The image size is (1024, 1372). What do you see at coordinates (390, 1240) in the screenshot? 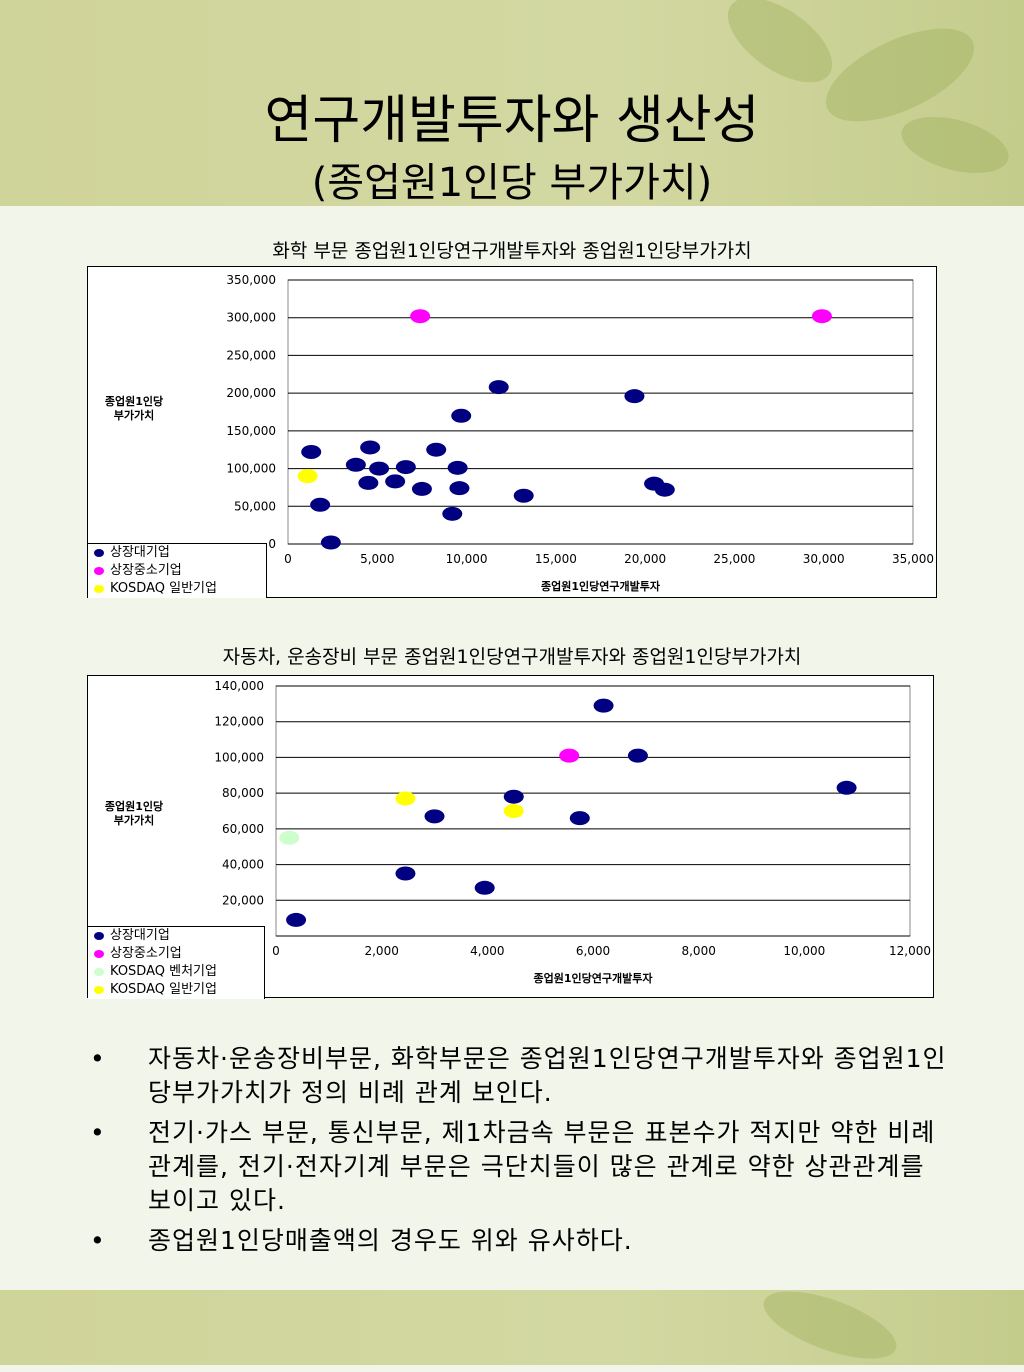
I see `bullet-text: 종업원1인당매출액의 경우도 위와 유사하다.` at bounding box center [390, 1240].